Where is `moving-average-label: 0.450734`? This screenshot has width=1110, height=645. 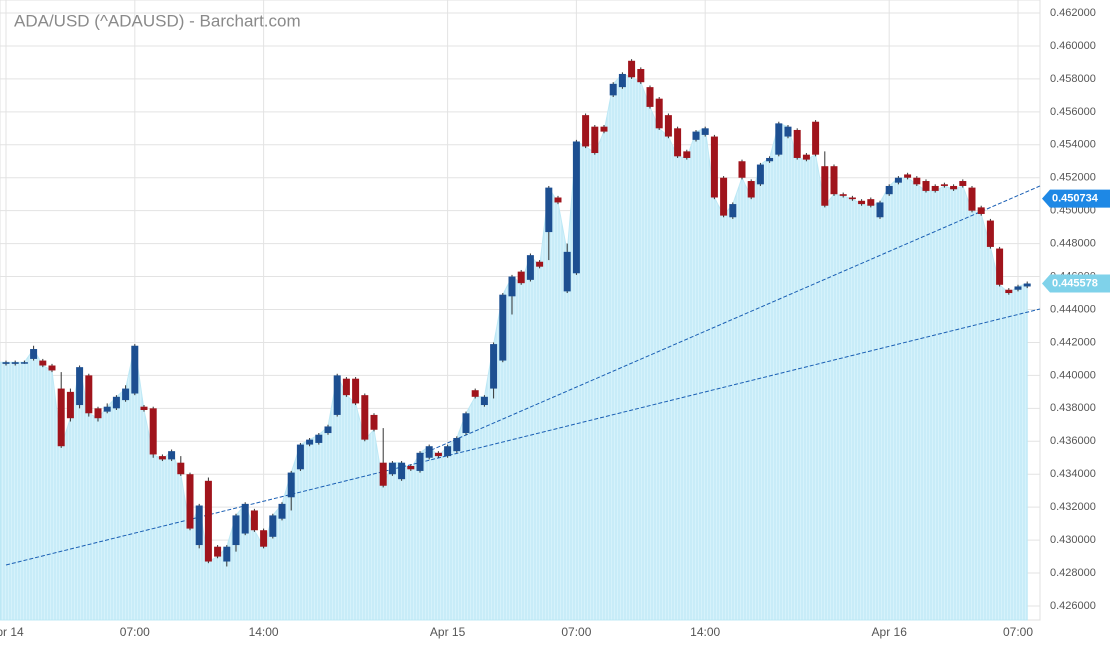 moving-average-label: 0.450734 is located at coordinates (1075, 198).